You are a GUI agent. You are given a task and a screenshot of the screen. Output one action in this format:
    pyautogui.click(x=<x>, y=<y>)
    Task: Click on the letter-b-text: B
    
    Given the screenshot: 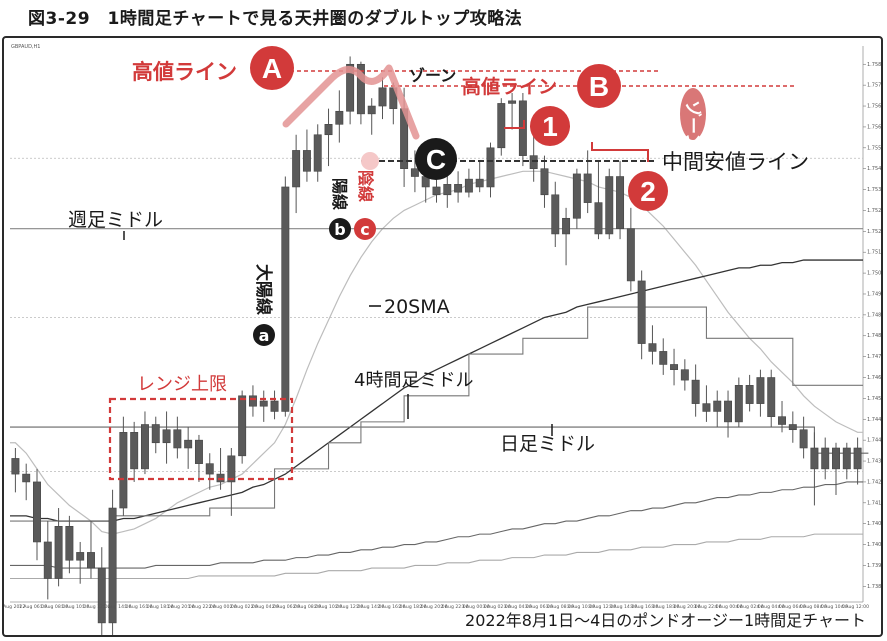 What is the action you would take?
    pyautogui.click(x=599, y=86)
    